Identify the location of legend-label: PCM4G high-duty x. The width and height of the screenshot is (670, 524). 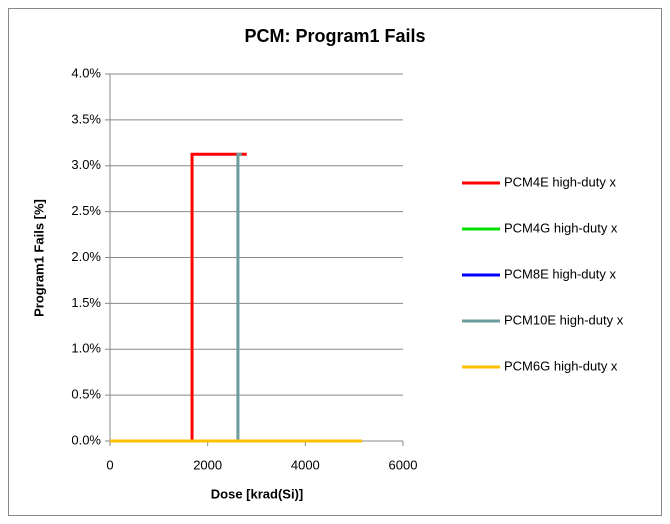
(561, 227).